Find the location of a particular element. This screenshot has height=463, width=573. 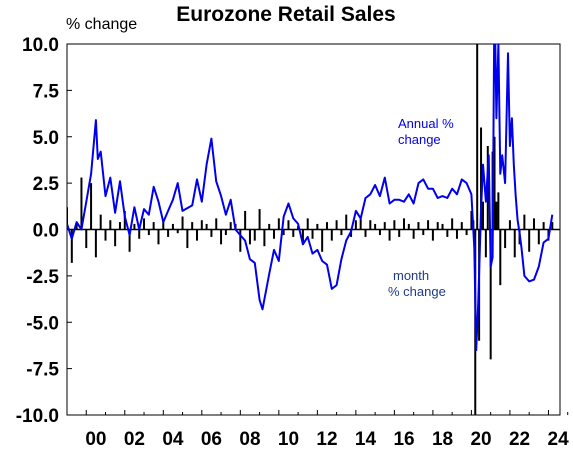

x-tick-label: 08 is located at coordinates (249, 439).